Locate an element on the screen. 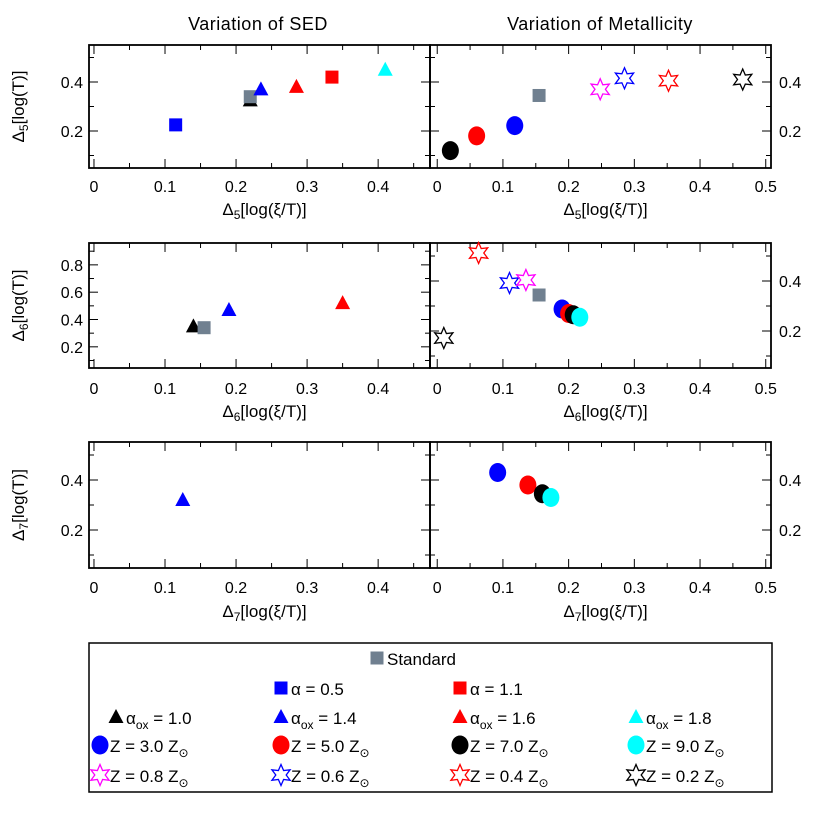 The width and height of the screenshot is (817, 817). legend-label-z02: Z = 0.2 Z⊙​ is located at coordinates (685, 778).